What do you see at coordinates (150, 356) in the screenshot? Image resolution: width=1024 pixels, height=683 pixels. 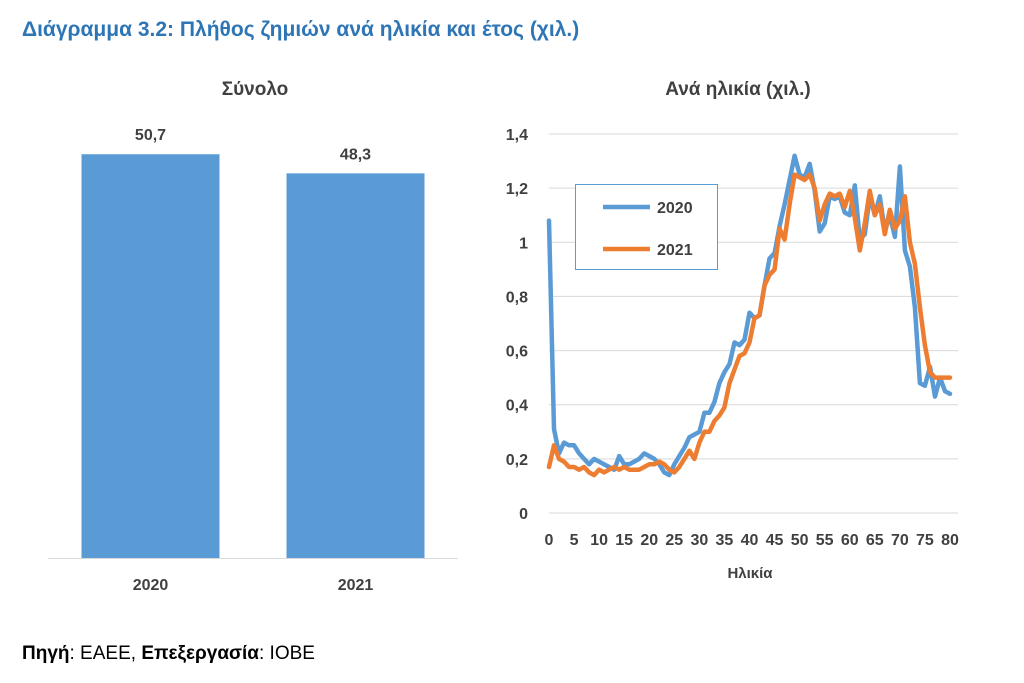 I see `bar-2020` at bounding box center [150, 356].